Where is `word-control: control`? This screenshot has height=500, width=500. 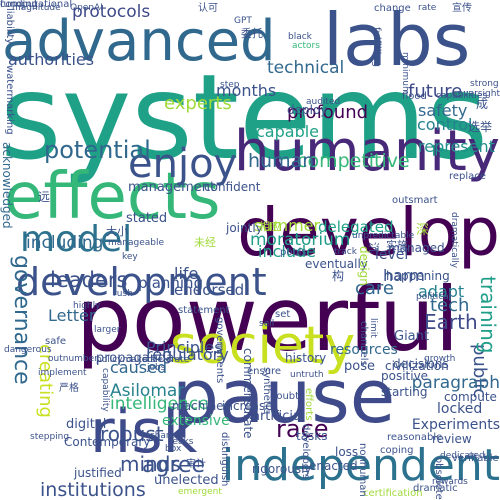
word-control: control is located at coordinates (445, 124).